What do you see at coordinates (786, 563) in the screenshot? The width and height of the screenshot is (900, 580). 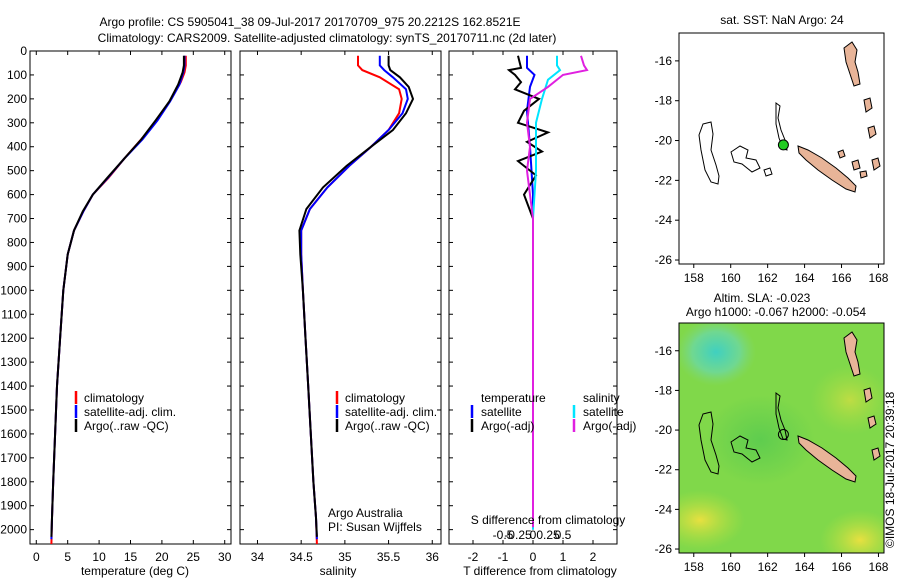 I see `sla-map-lon-axis: 158 160 162 164 166 168` at bounding box center [786, 563].